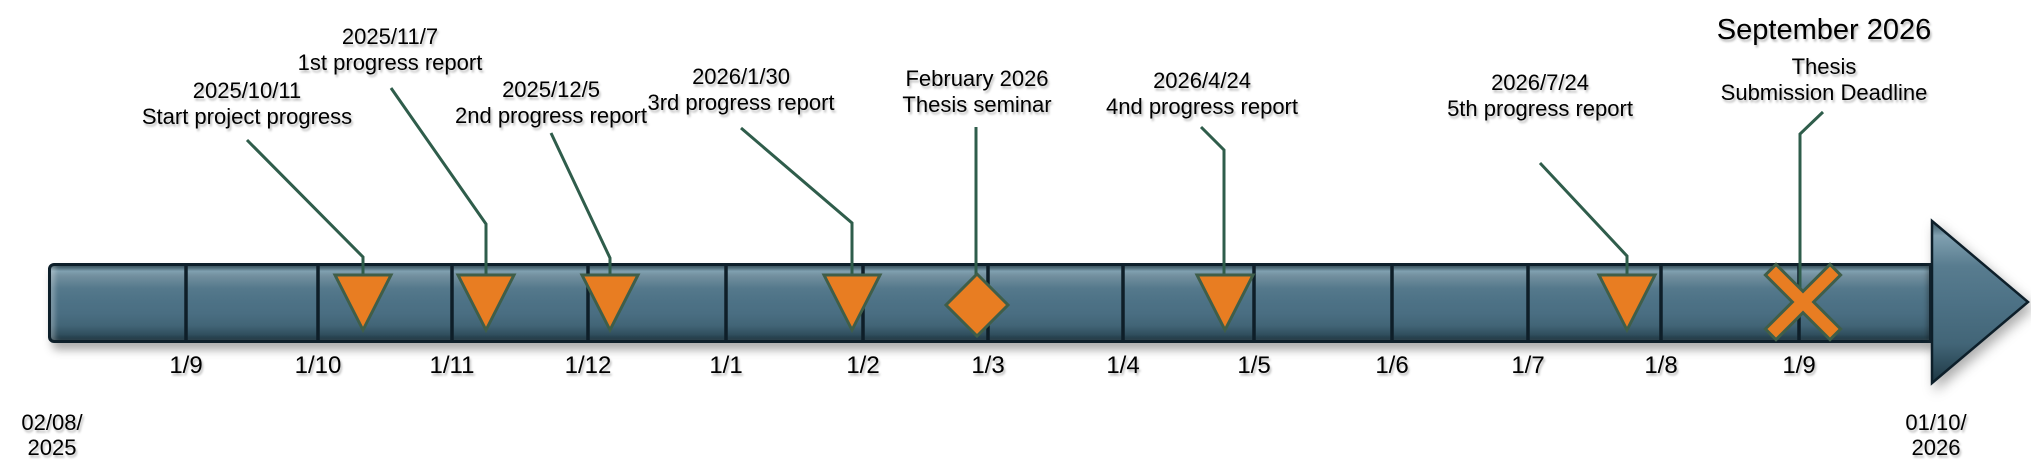 The height and width of the screenshot is (473, 2031). I want to click on milestone-date: 2026/4/24, so click(1202, 80).